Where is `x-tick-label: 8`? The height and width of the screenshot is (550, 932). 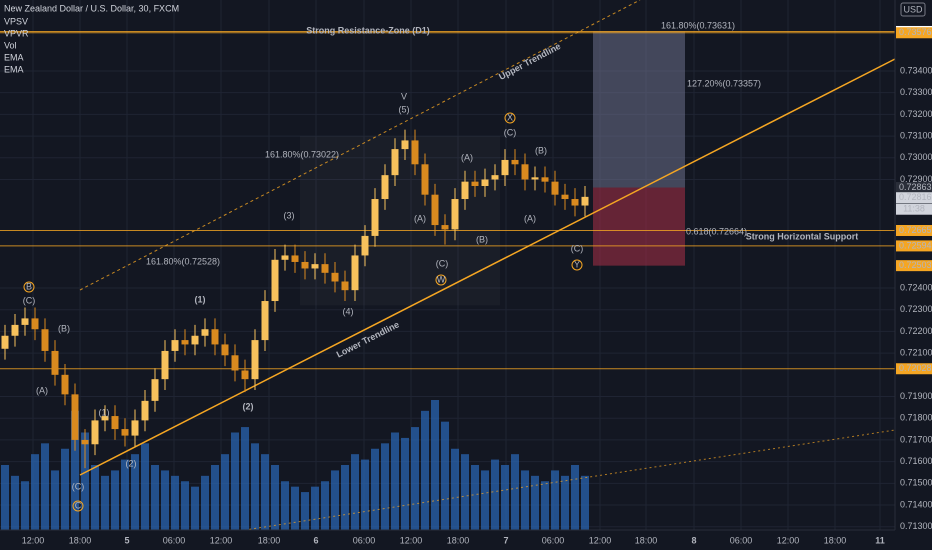 x-tick-label: 8 is located at coordinates (693, 540).